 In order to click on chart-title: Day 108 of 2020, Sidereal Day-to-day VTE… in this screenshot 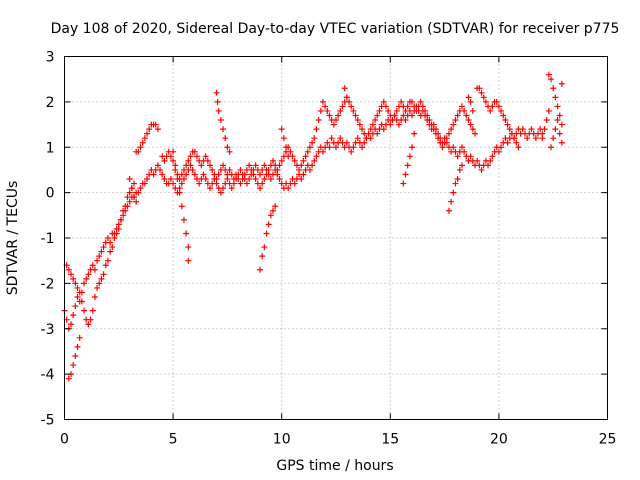, I will do `click(335, 29)`.